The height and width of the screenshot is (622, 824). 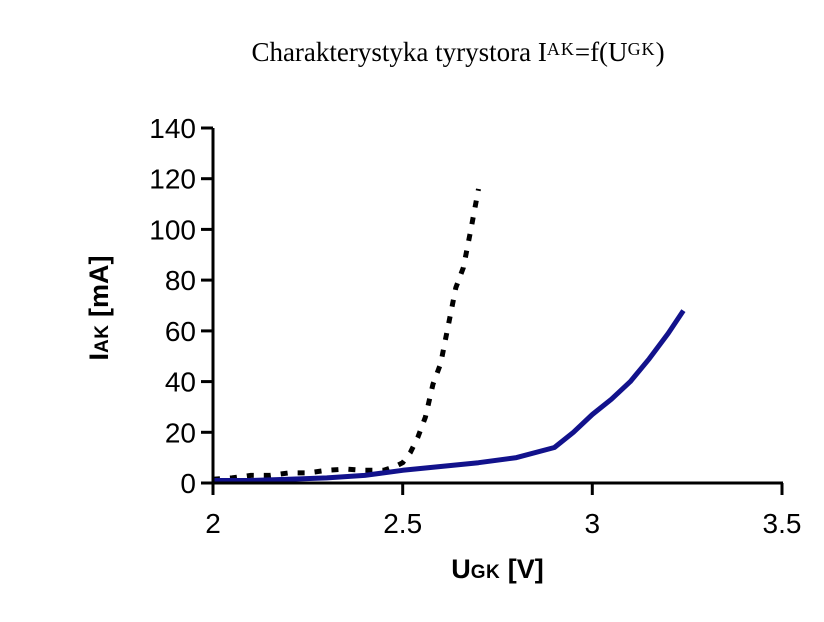 What do you see at coordinates (180, 280) in the screenshot?
I see `y-tick-label: 80` at bounding box center [180, 280].